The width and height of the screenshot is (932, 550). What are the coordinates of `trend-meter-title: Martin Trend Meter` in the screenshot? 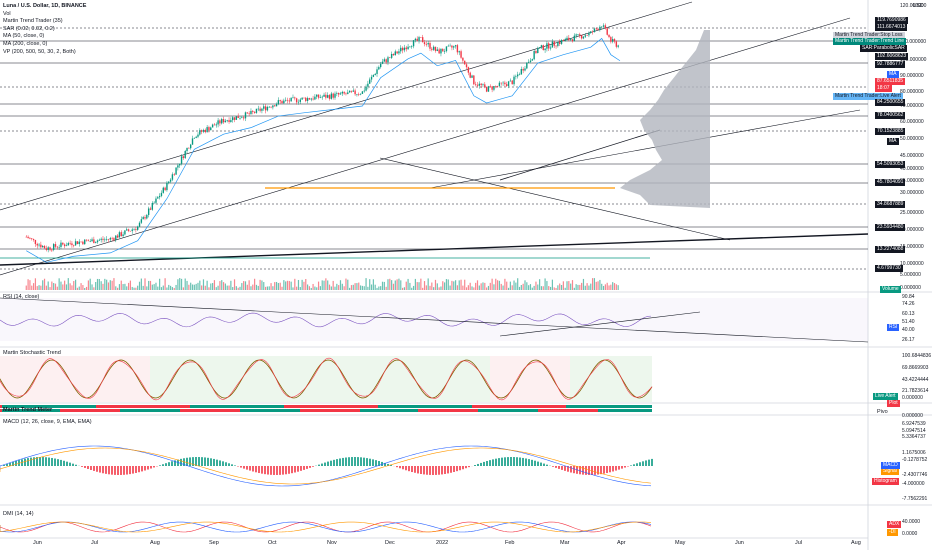 It's located at (28, 410).